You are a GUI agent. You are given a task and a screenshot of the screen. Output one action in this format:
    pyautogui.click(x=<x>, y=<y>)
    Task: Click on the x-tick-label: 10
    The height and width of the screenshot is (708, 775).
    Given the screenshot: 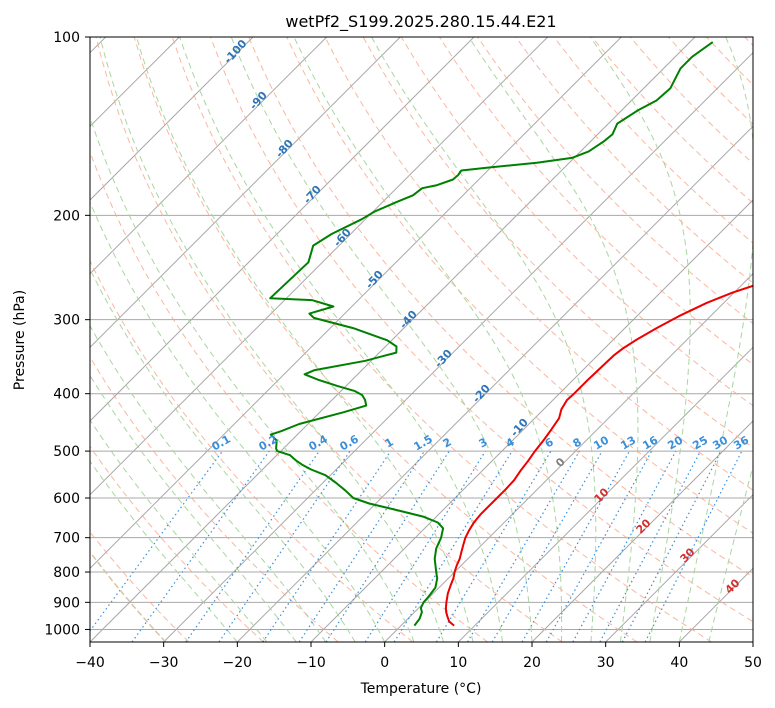 What is the action you would take?
    pyautogui.click(x=458, y=663)
    